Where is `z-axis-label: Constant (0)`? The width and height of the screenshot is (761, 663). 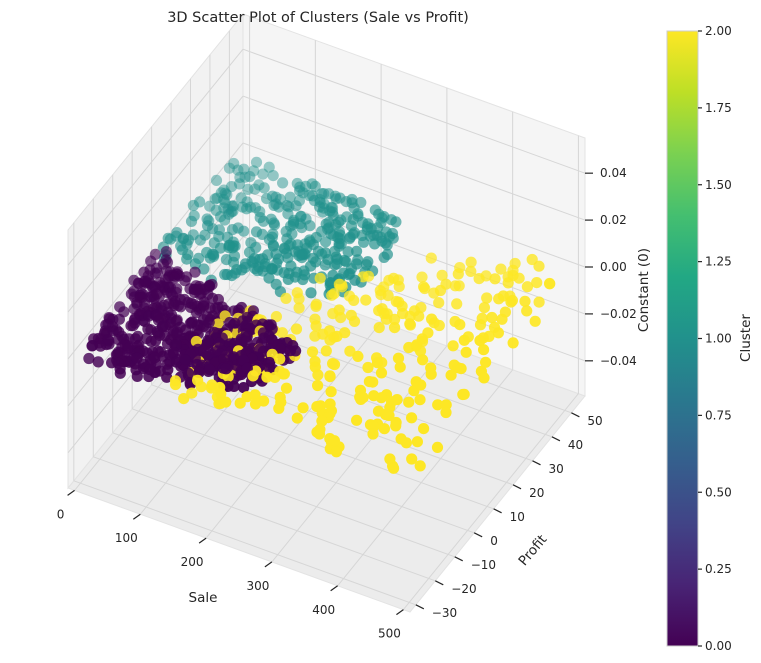 z-axis-label: Constant (0) is located at coordinates (644, 290).